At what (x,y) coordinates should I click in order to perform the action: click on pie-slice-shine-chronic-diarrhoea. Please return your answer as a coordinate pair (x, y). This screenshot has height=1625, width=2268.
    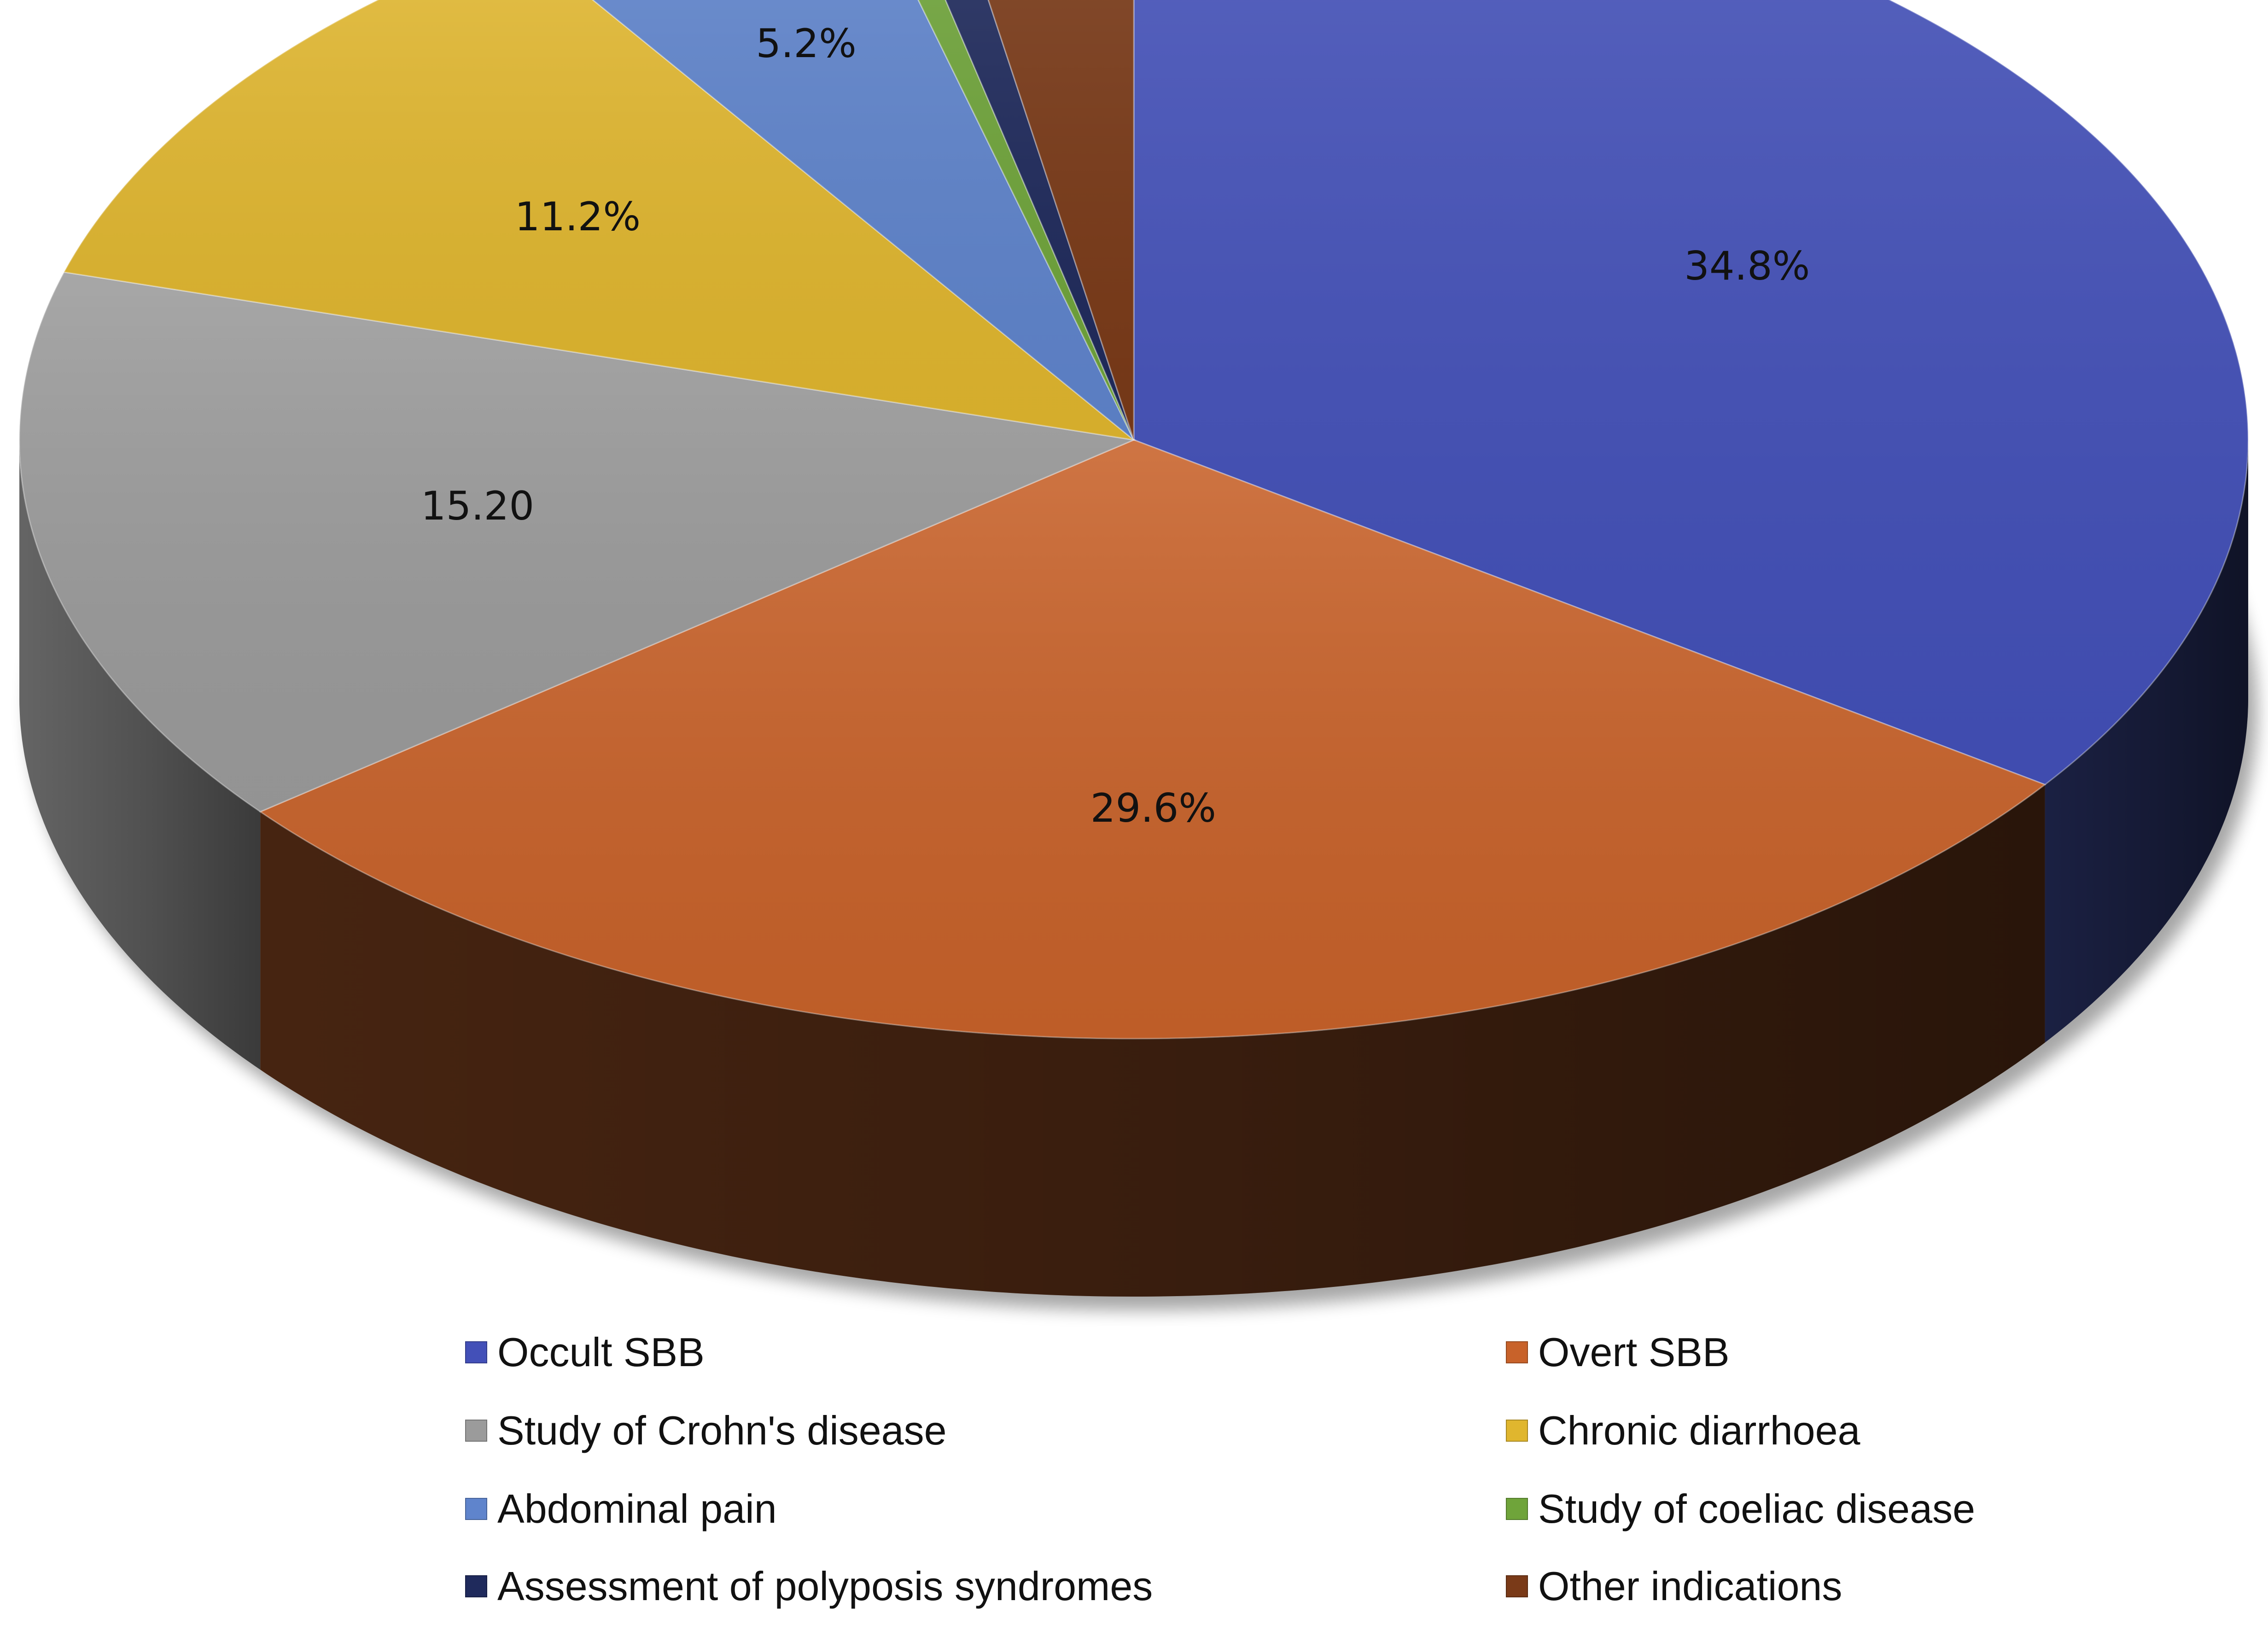
    Looking at the image, I should click on (599, 220).